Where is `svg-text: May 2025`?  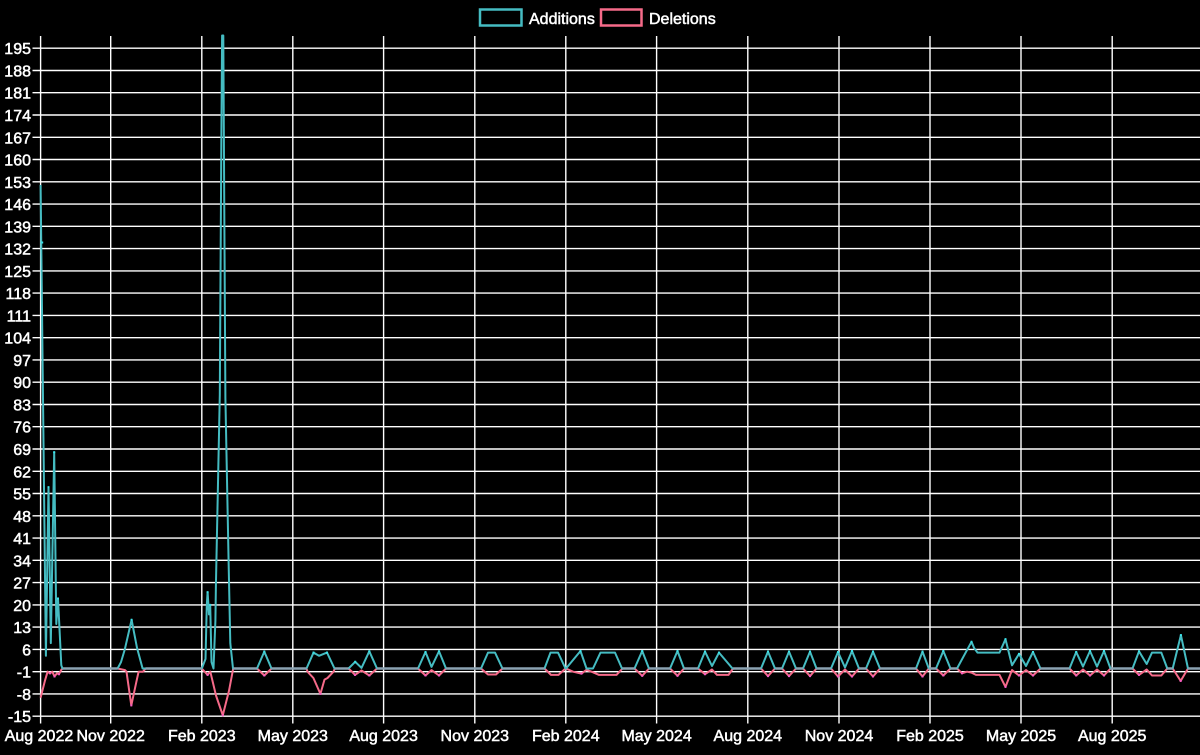
svg-text: May 2025 is located at coordinates (1021, 736).